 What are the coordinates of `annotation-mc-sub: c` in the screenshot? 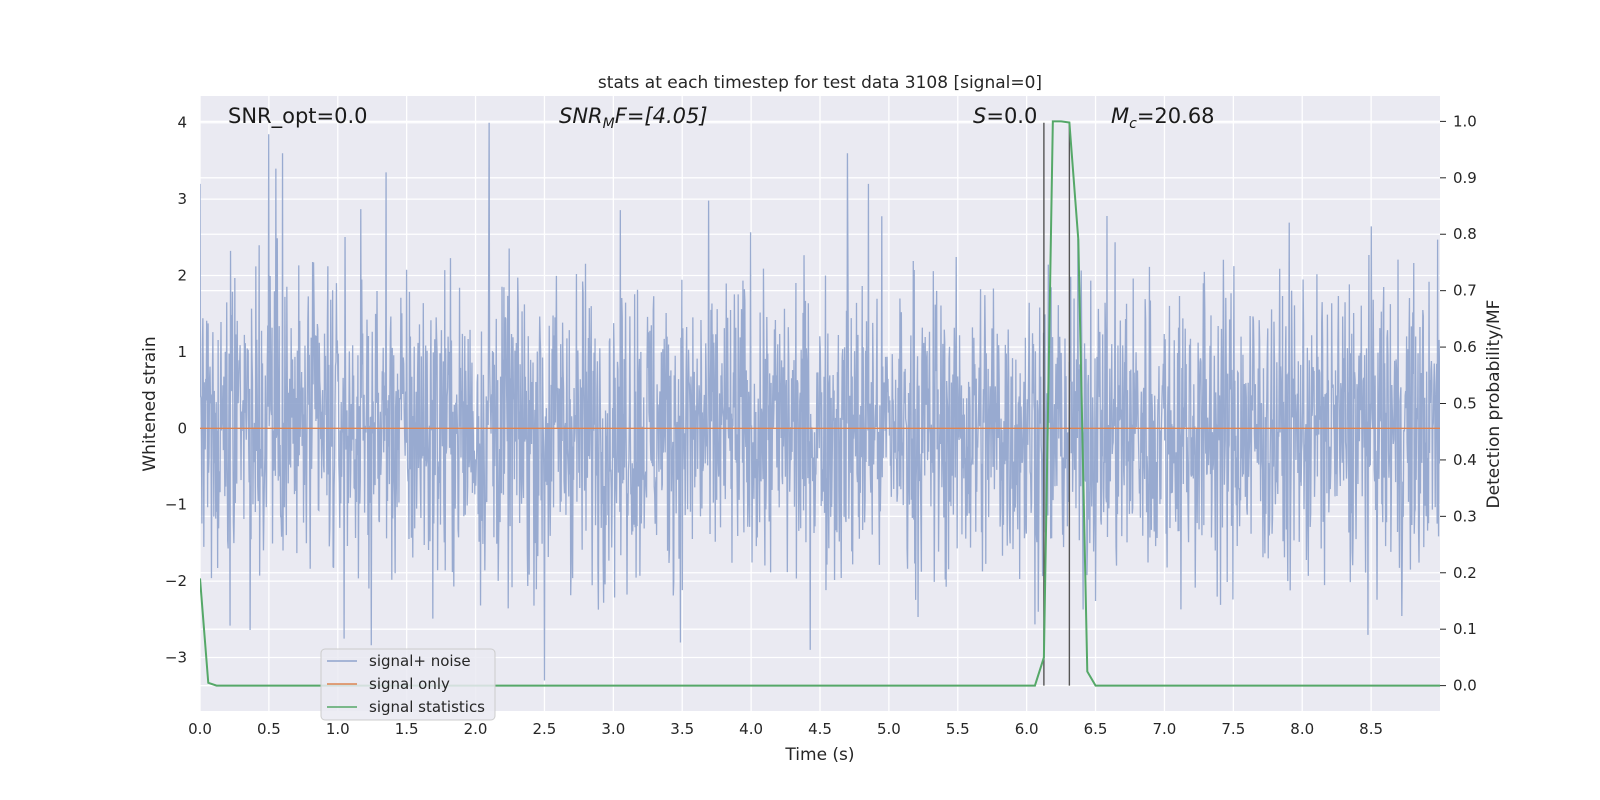 It's located at (1133, 124).